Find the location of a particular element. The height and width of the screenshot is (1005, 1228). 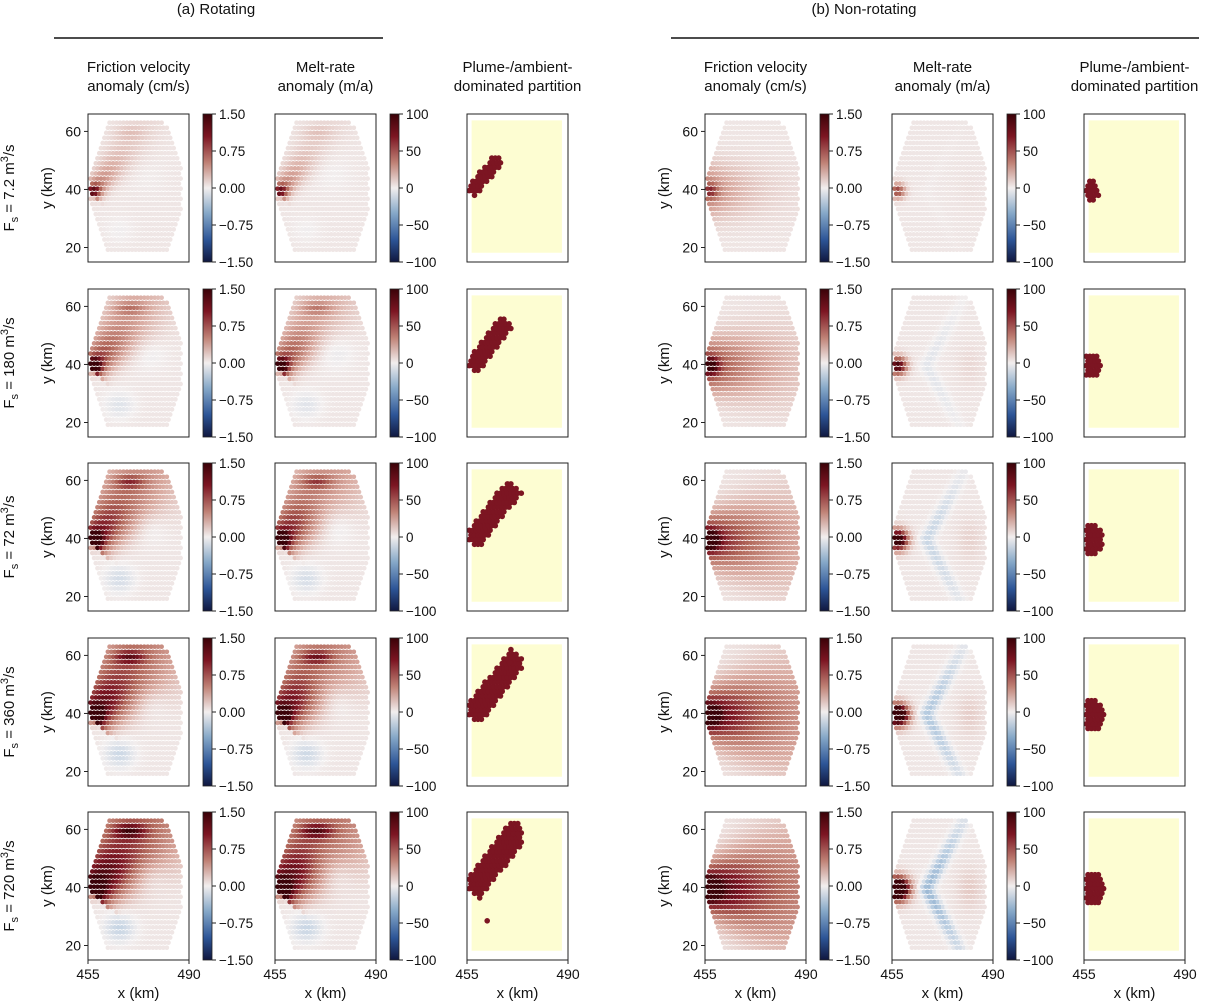

colorbar is located at coordinates (207, 363).